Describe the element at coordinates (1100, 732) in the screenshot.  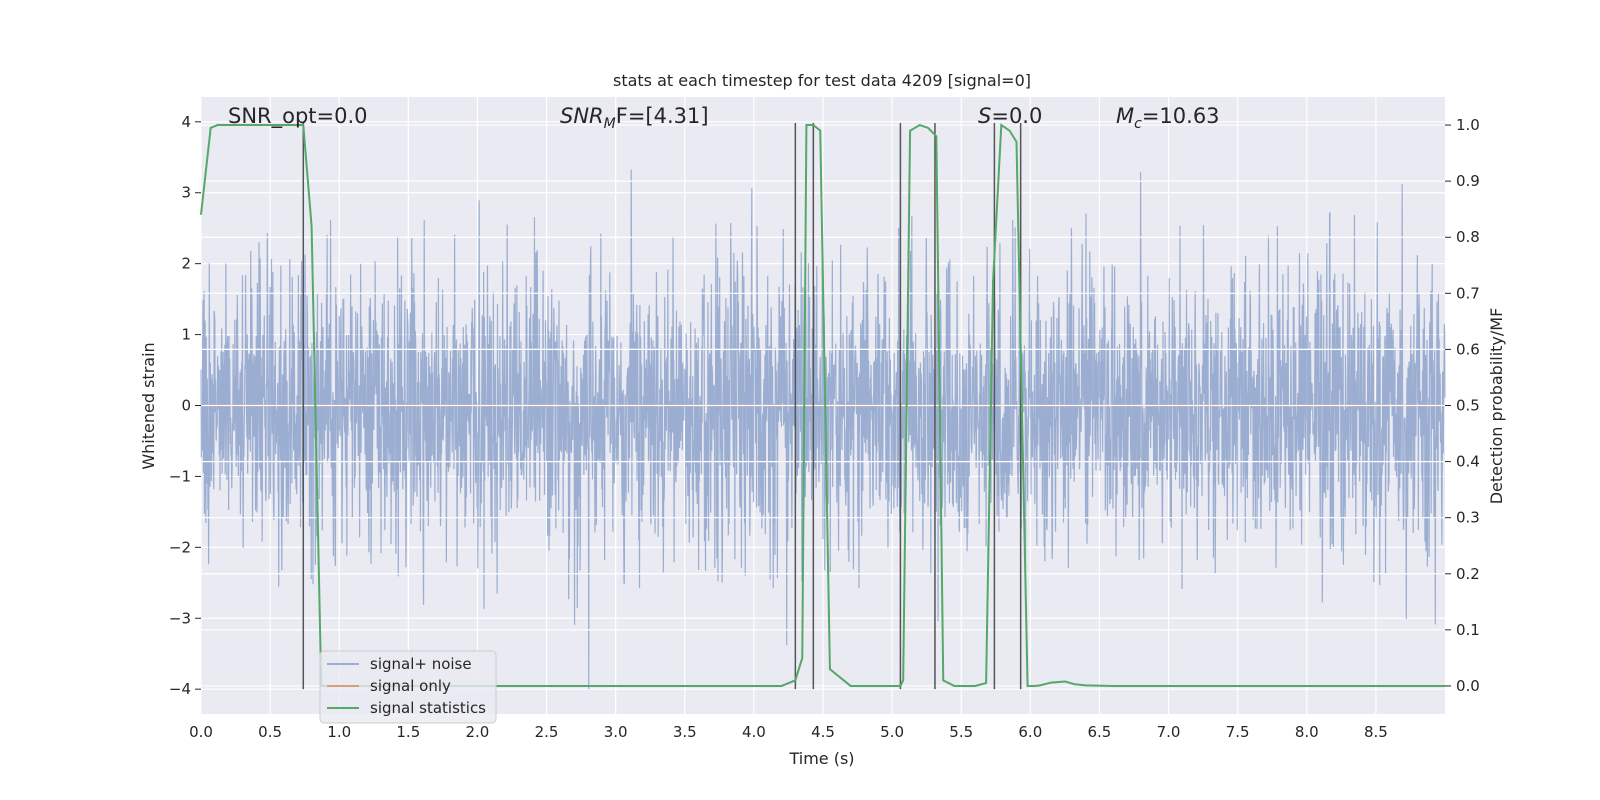
I see `x-tick-label: 6.5` at that location.